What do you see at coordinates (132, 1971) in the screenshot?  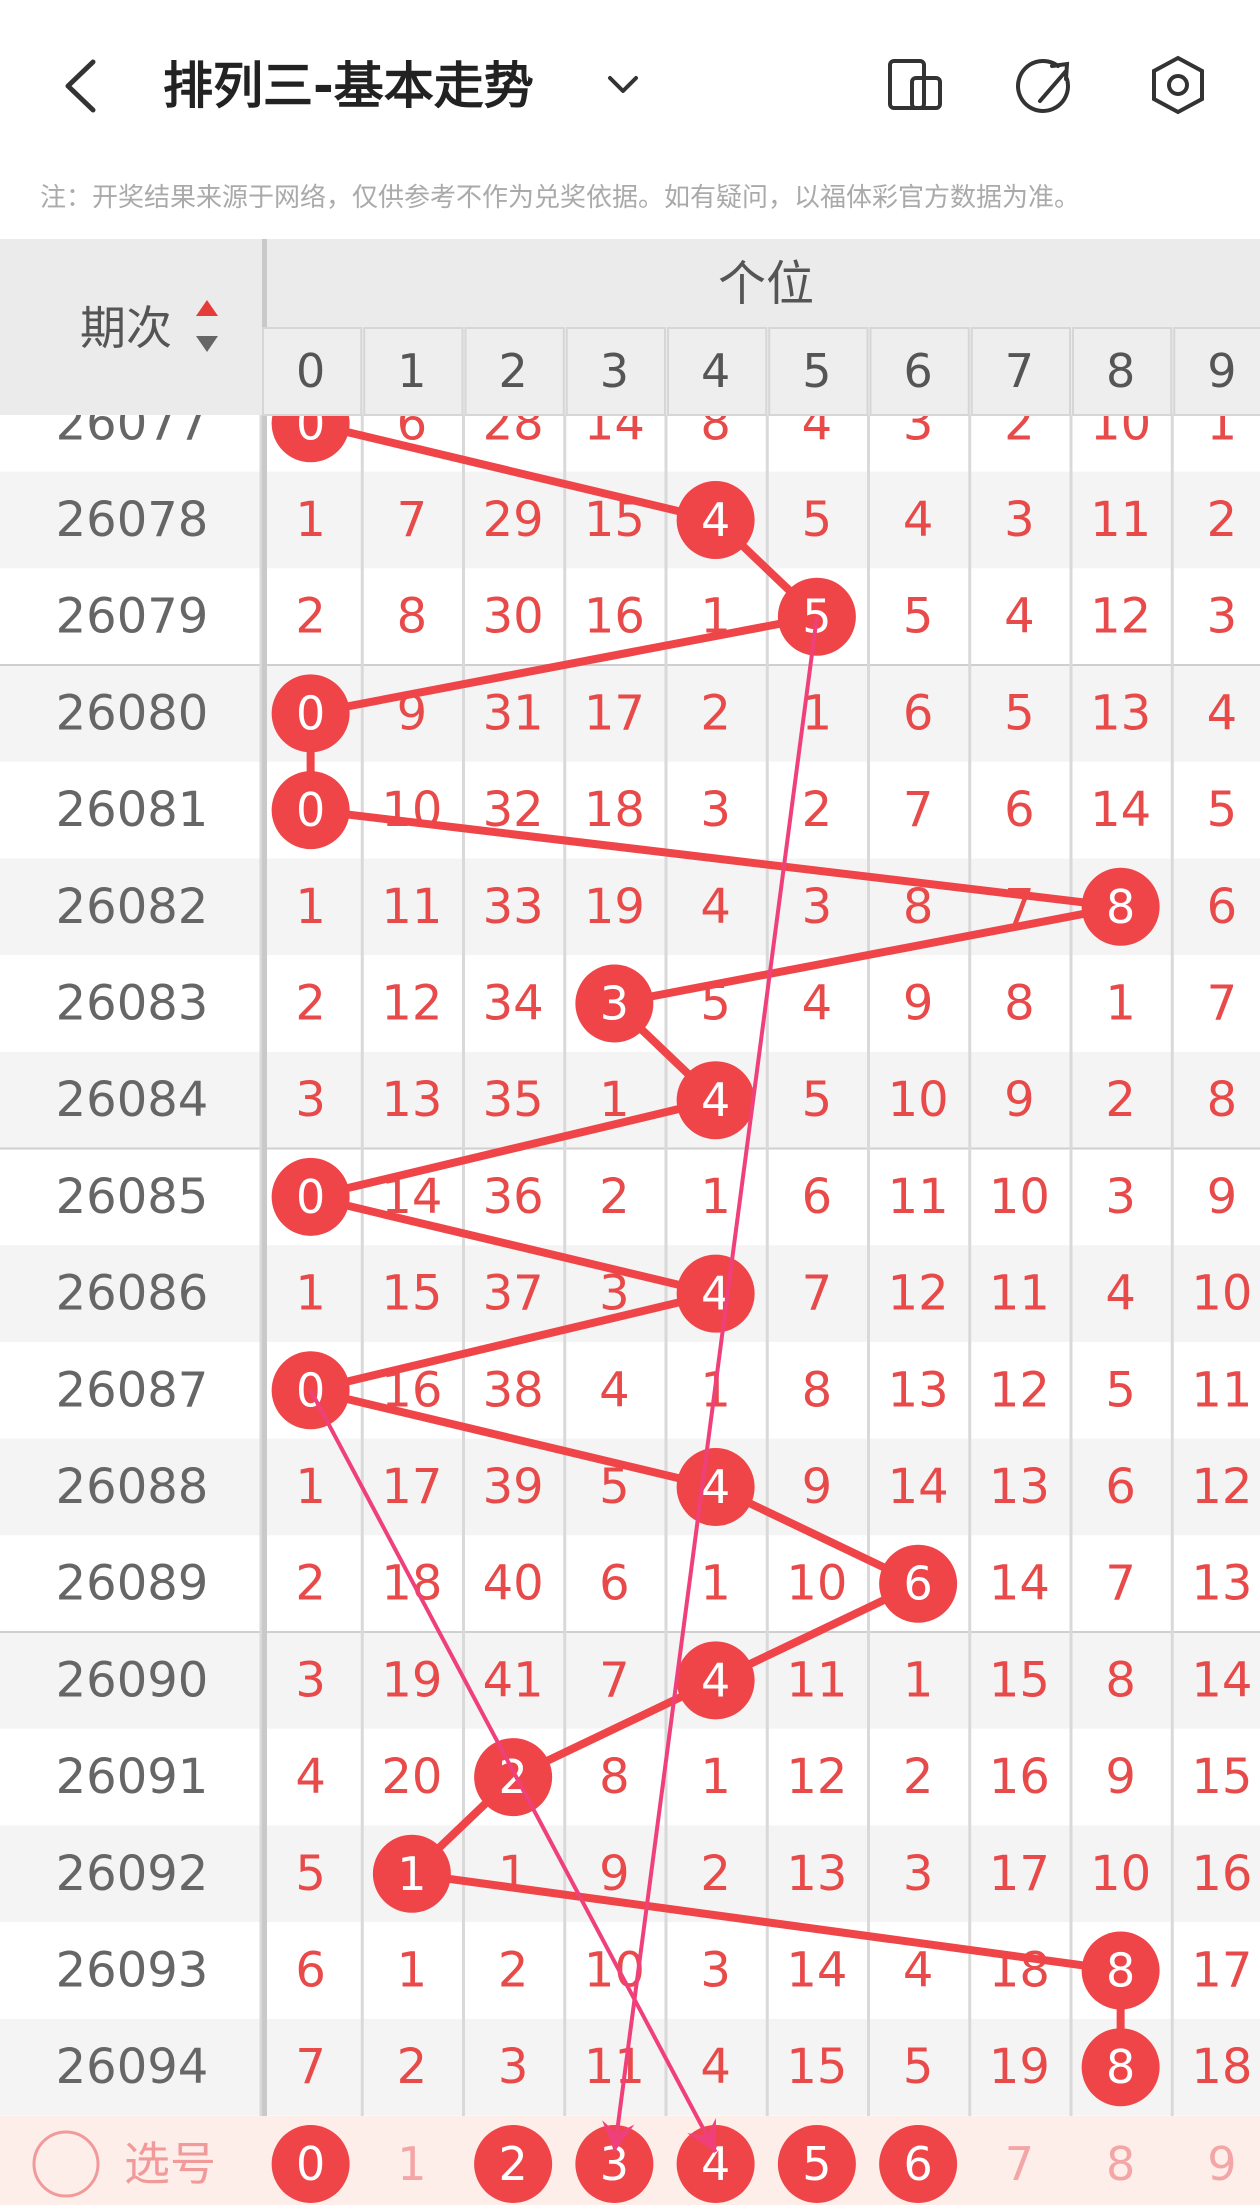 I see `issue-number: 26093` at bounding box center [132, 1971].